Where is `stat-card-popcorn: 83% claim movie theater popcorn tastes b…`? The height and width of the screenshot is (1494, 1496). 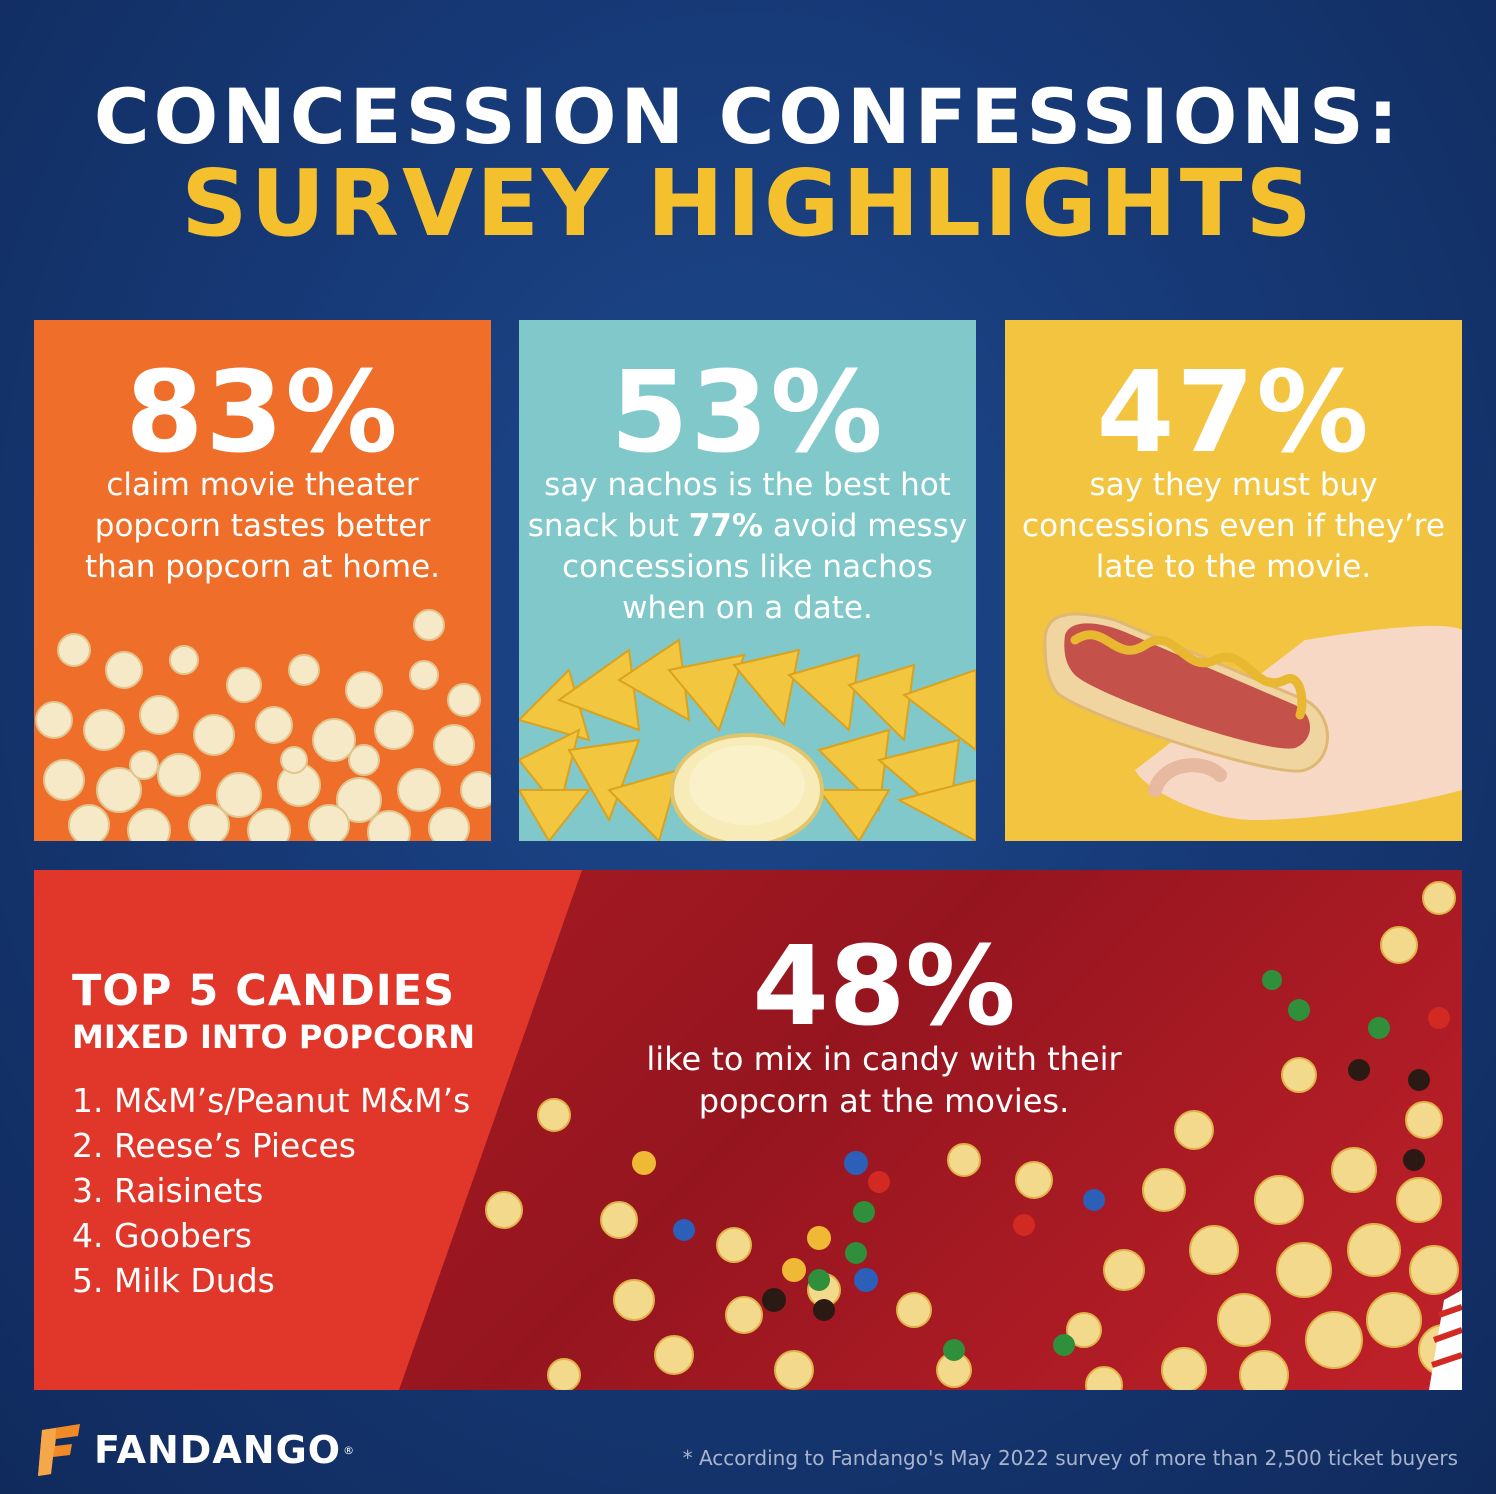
stat-card-popcorn: 83% claim movie theater popcorn tastes b… is located at coordinates (262, 580).